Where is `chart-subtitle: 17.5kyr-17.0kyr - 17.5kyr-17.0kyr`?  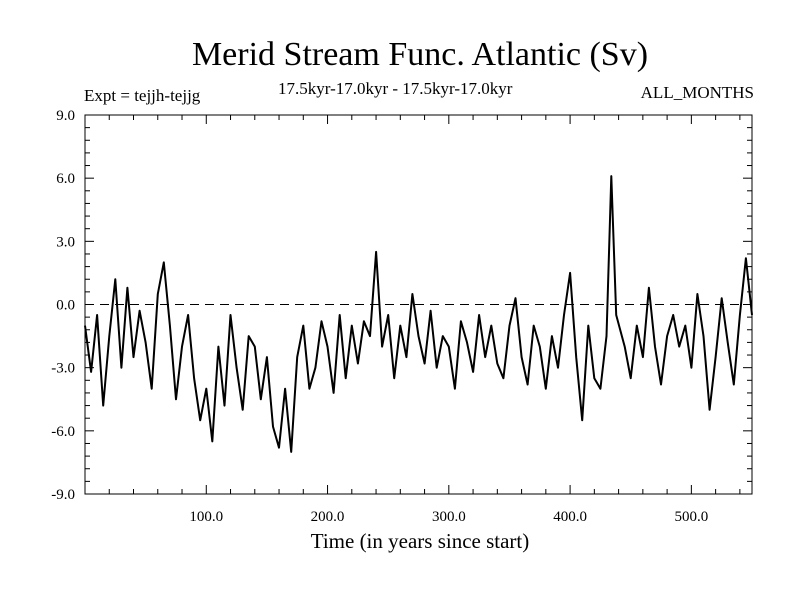
chart-subtitle: 17.5kyr-17.0kyr - 17.5kyr-17.0kyr is located at coordinates (395, 88).